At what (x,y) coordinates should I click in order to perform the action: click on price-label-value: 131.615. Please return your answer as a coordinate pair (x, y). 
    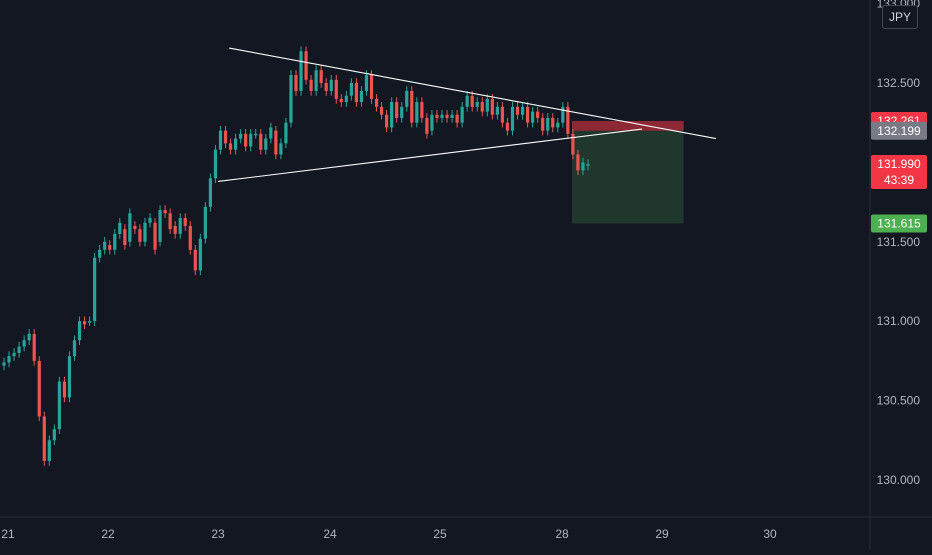
    Looking at the image, I should click on (899, 224).